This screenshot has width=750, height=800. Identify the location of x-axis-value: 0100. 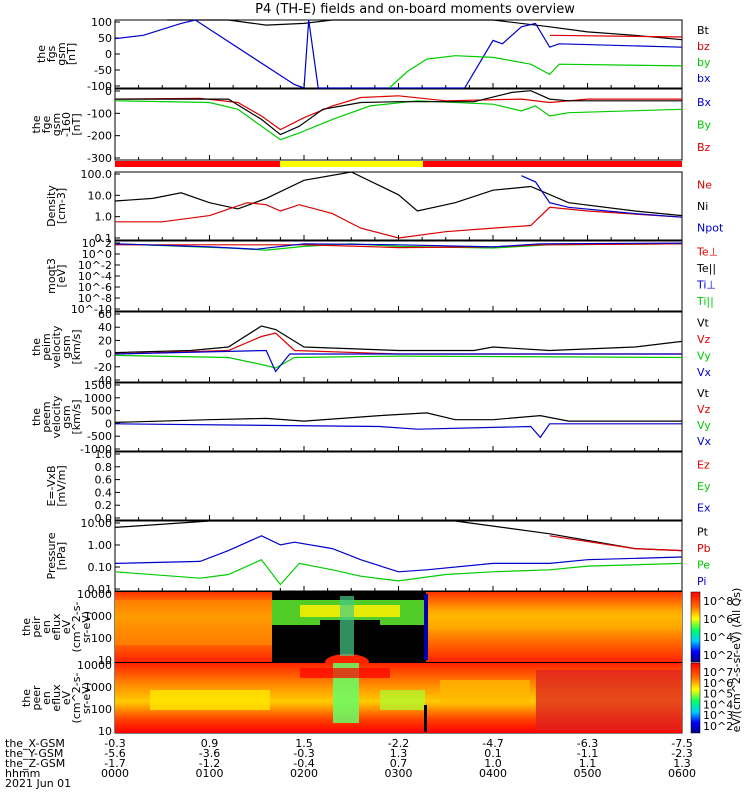
(210, 773).